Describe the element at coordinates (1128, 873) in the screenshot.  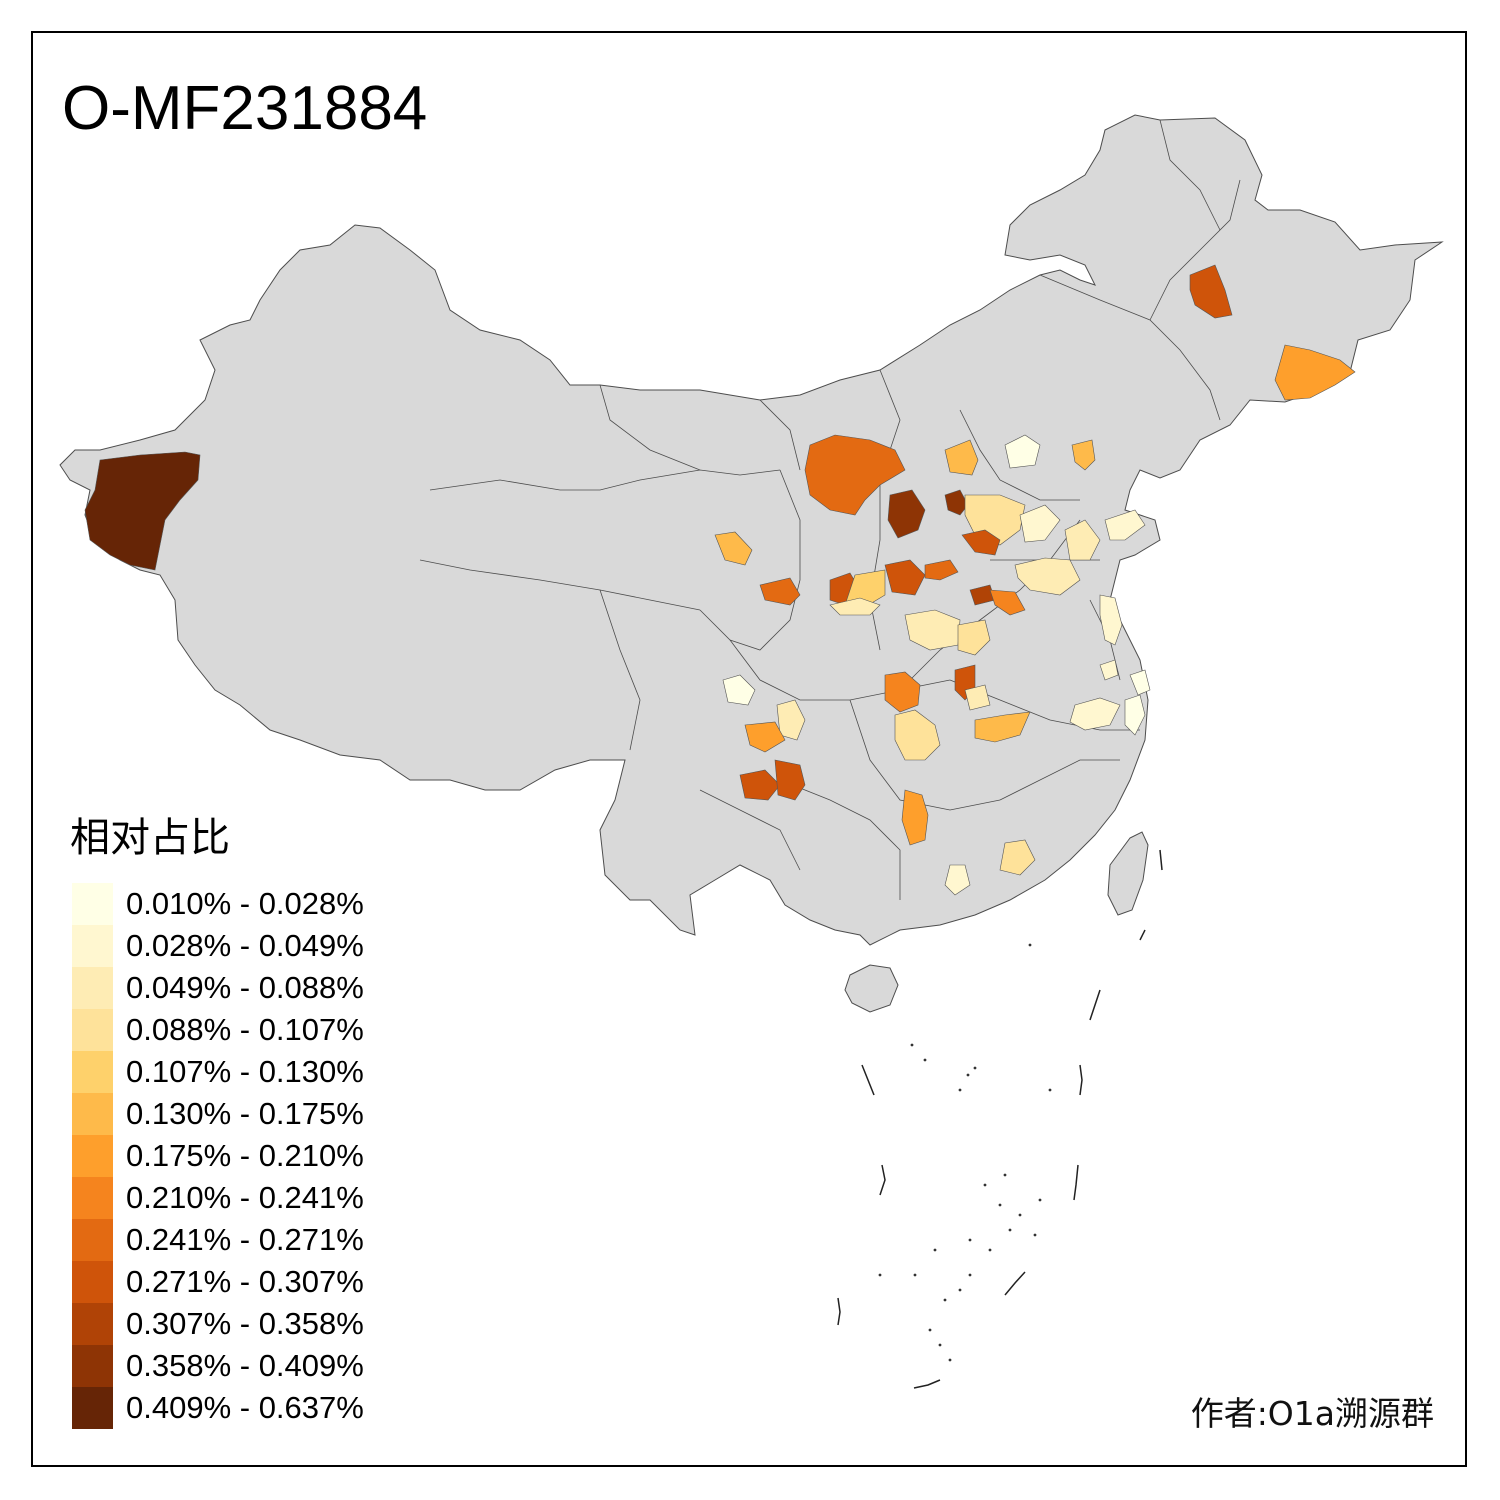
I see `taiwan-island` at that location.